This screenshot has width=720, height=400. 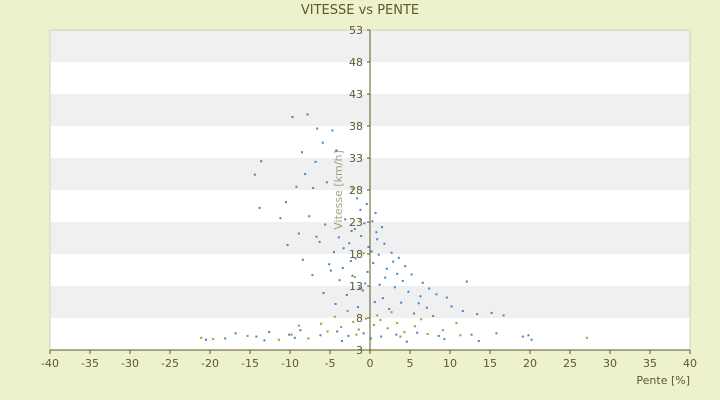 I want to click on y-tick-label: 18, so click(x=356, y=254).